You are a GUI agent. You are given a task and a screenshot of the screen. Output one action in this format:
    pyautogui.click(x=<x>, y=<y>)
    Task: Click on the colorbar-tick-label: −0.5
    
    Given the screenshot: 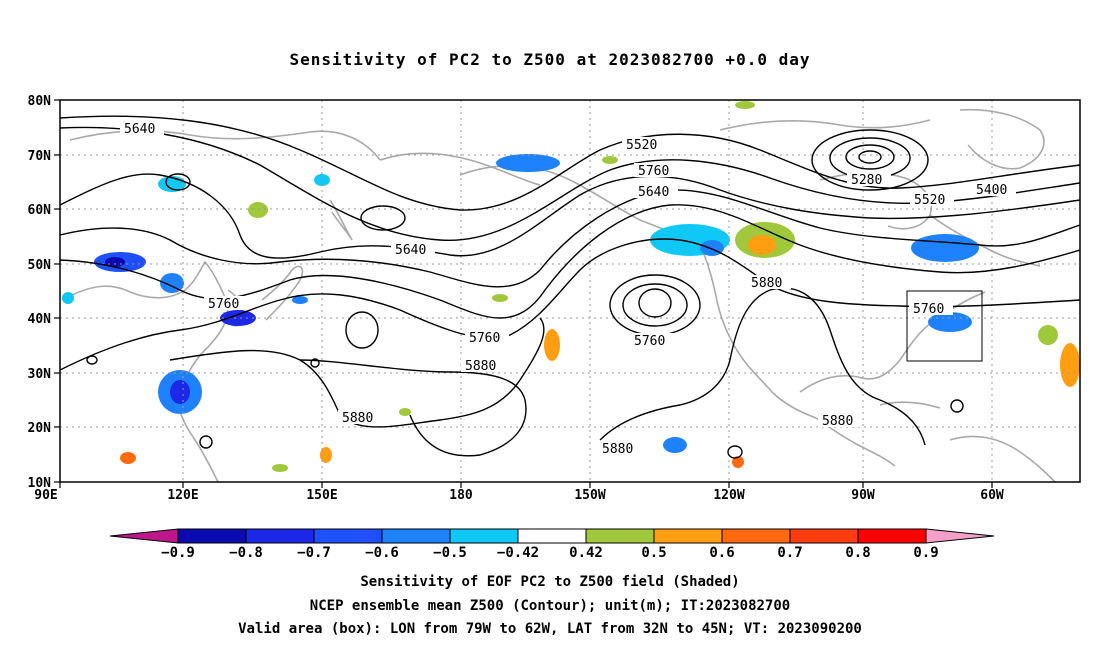 What is the action you would take?
    pyautogui.click(x=450, y=553)
    